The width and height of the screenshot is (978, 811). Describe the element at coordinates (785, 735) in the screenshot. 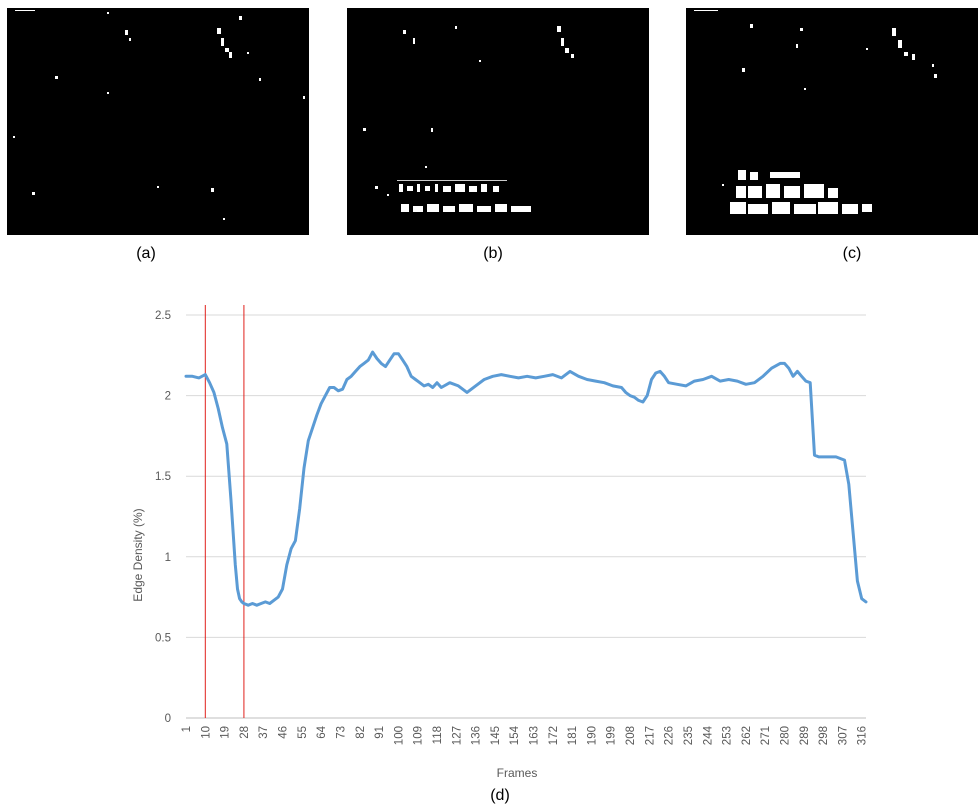

I see `x-tick-label: 280` at that location.